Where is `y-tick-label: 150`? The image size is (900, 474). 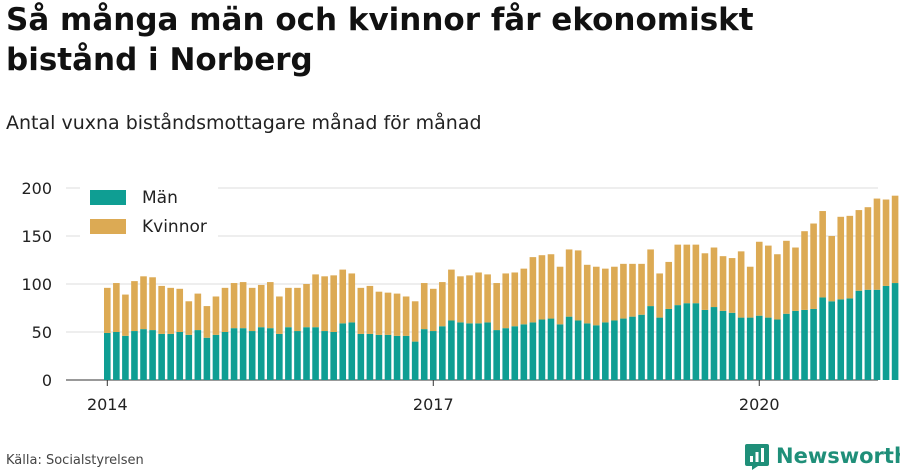
y-tick-label: 150 is located at coordinates (36, 236).